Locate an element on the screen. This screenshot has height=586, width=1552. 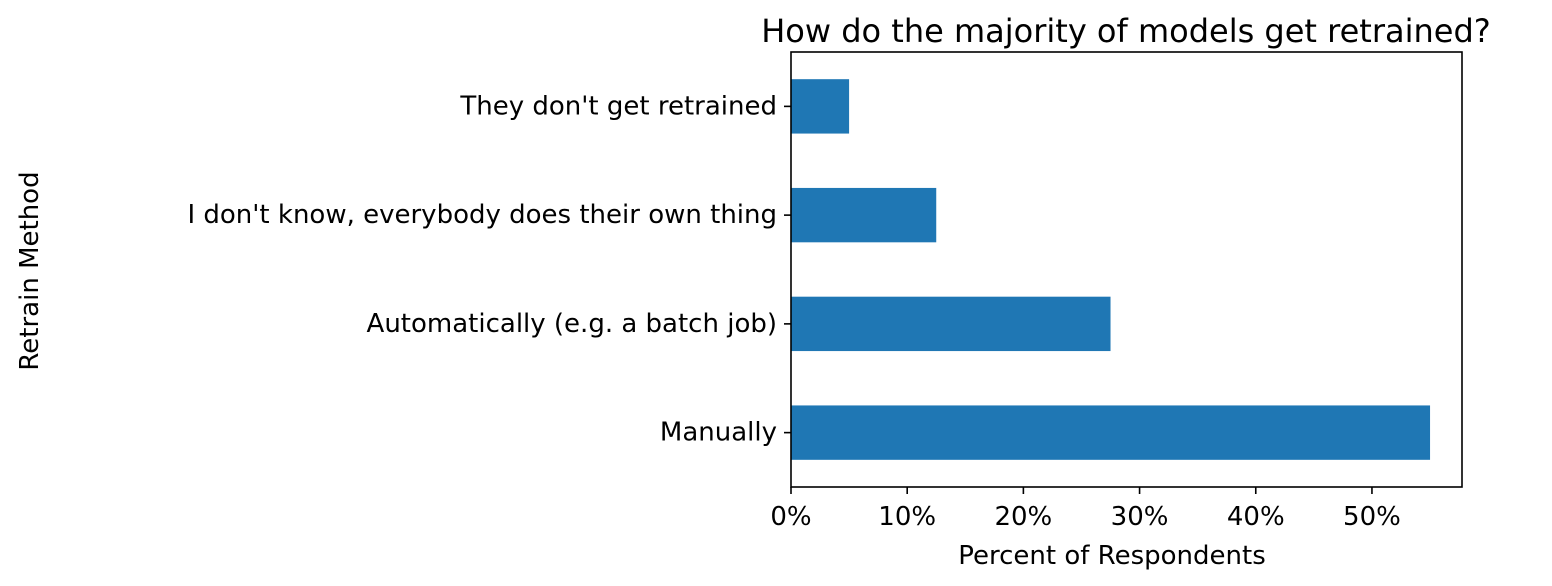
y-axis-label: Retrain Method is located at coordinates (30, 270).